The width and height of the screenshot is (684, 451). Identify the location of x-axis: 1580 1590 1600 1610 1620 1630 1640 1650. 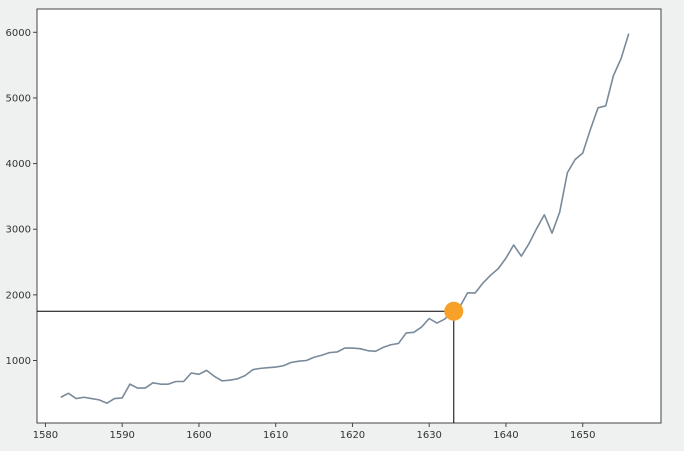
(314, 432).